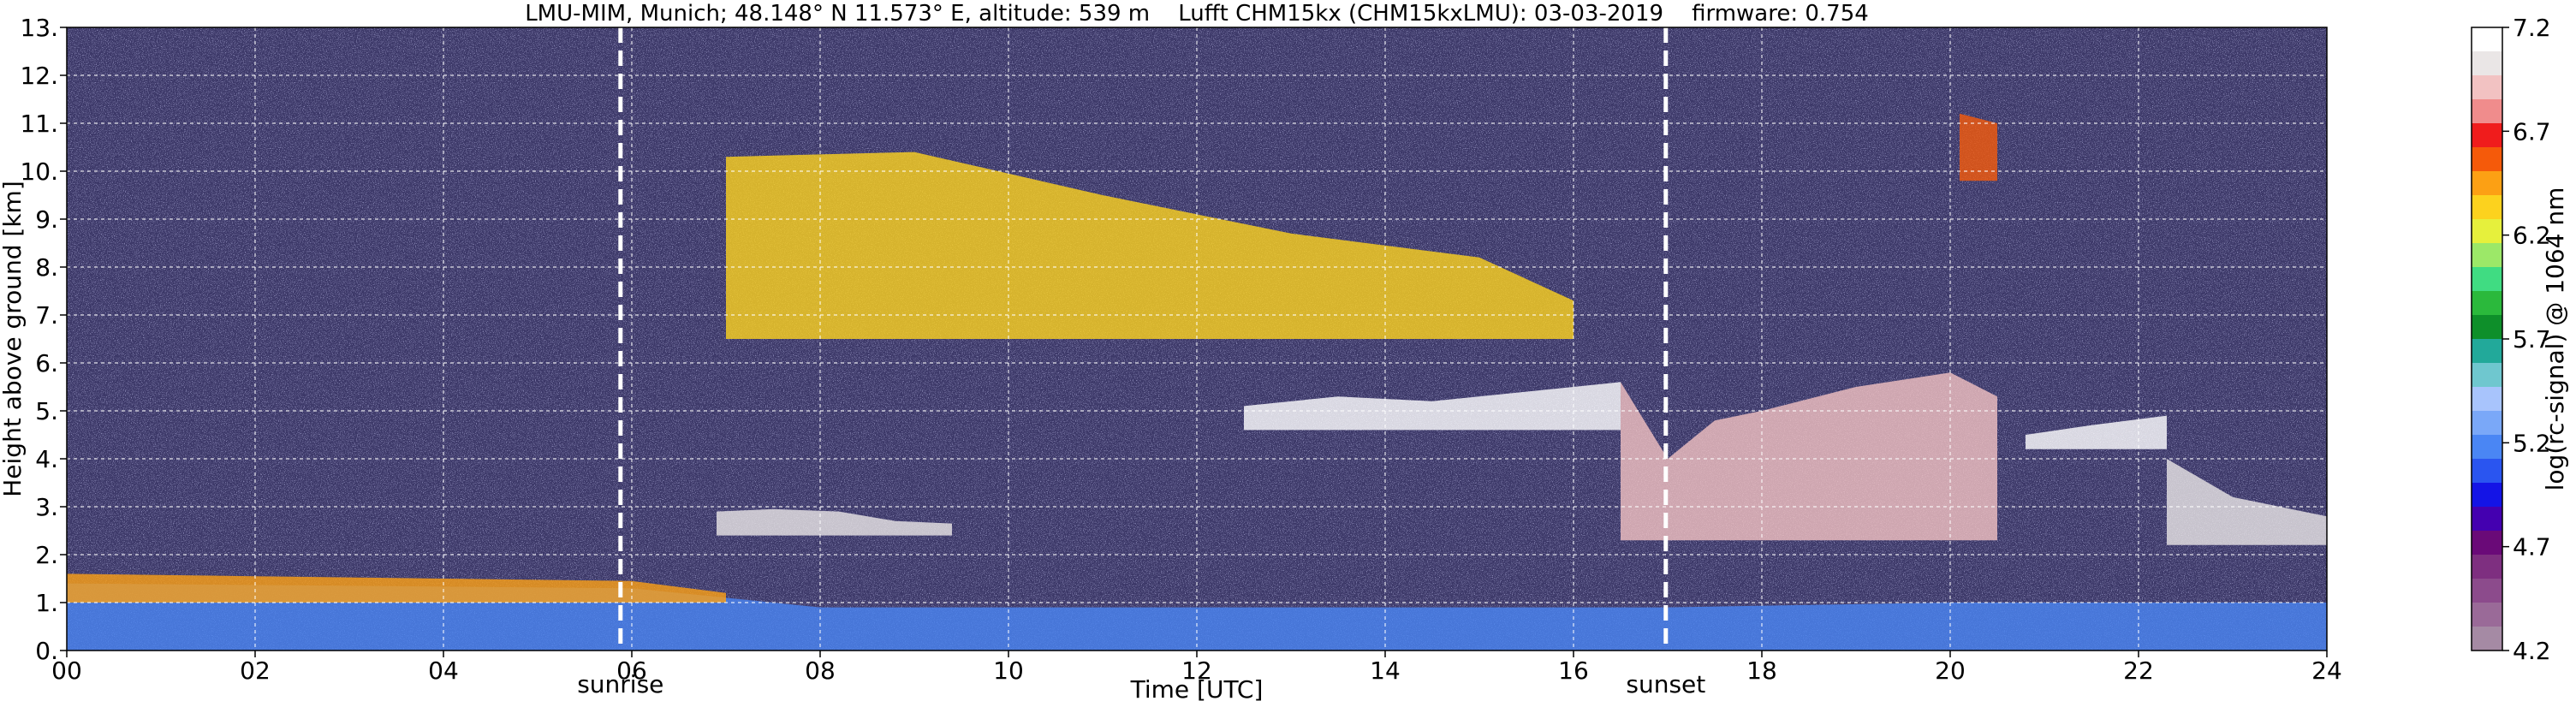 The height and width of the screenshot is (707, 2576). What do you see at coordinates (2138, 670) in the screenshot?
I see `x-tick-label: 22` at bounding box center [2138, 670].